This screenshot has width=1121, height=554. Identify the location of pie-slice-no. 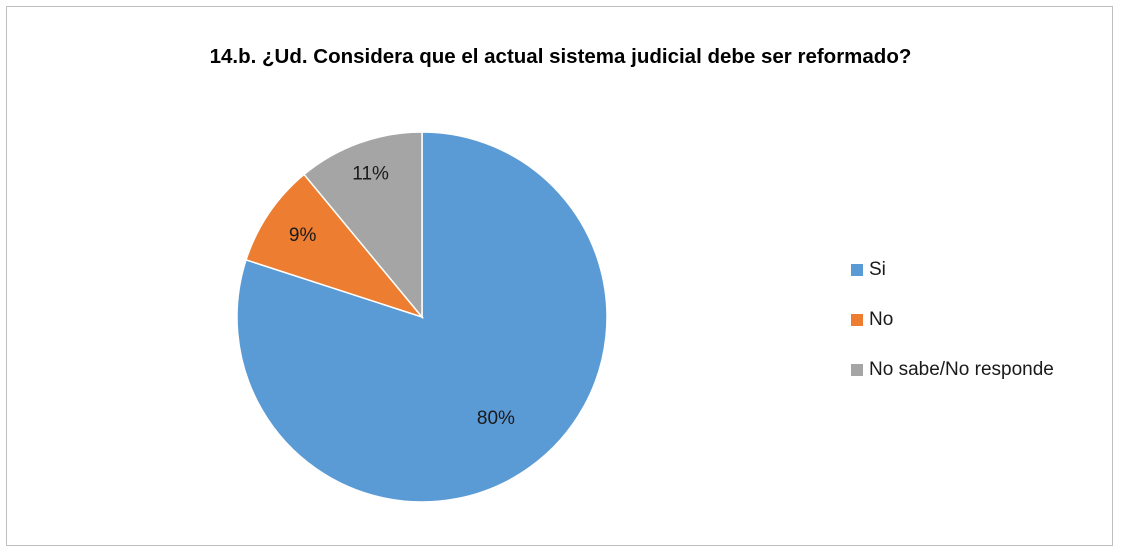
(335, 246).